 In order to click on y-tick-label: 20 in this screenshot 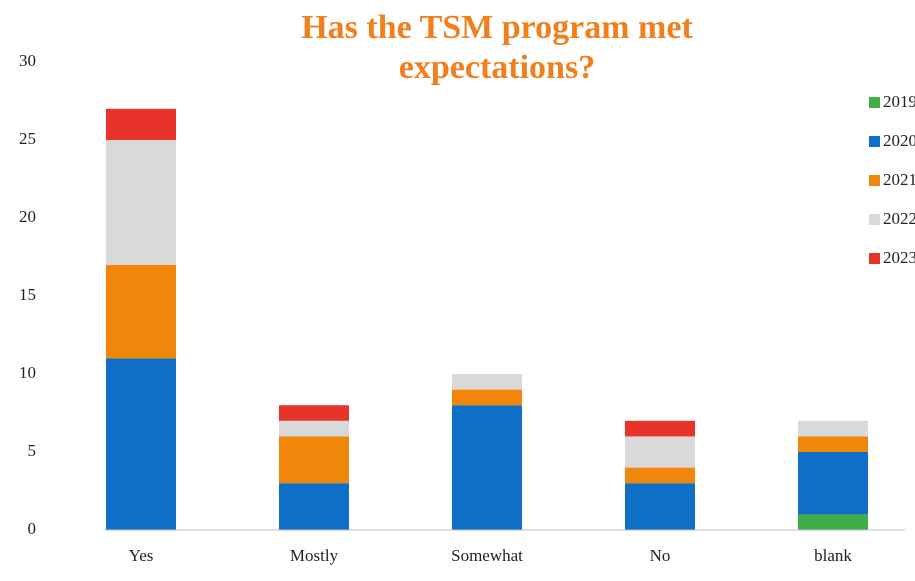, I will do `click(27, 216)`.